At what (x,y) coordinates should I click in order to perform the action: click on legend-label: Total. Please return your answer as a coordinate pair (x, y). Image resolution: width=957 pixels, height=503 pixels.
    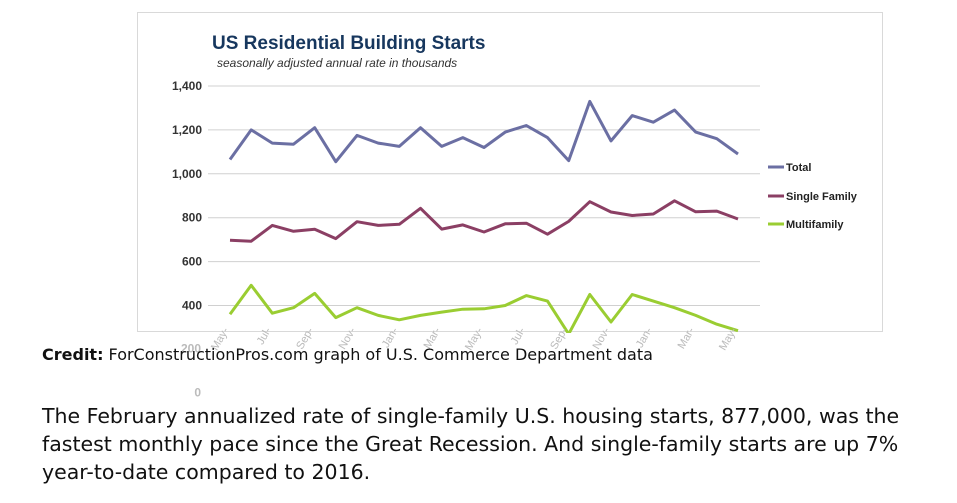
    Looking at the image, I should click on (798, 168).